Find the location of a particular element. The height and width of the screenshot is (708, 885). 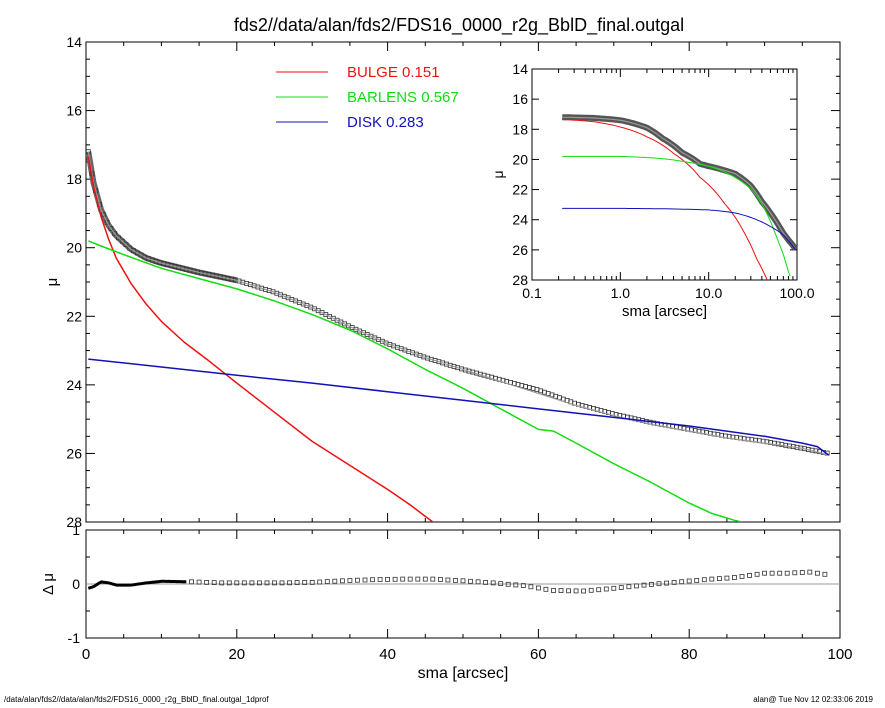

residual-xtick-label: 40 is located at coordinates (387, 654).